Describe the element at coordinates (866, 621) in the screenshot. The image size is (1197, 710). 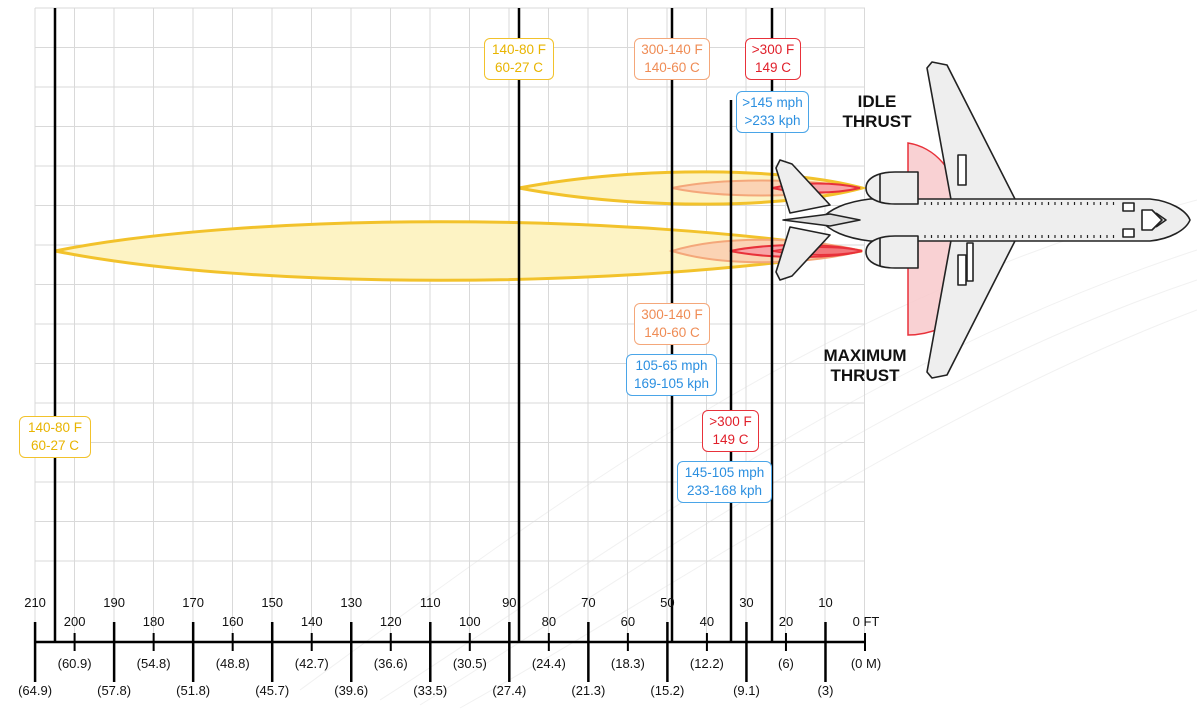
I see `tick-label-ft: 0 FT` at that location.